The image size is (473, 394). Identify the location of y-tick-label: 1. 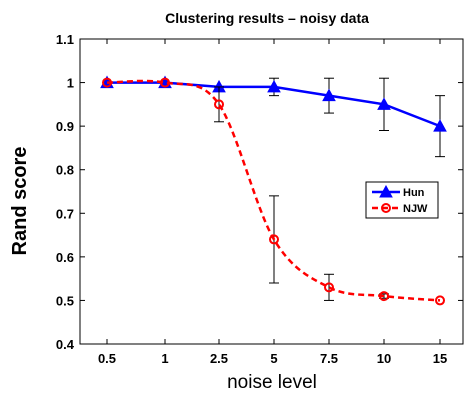
(70, 83).